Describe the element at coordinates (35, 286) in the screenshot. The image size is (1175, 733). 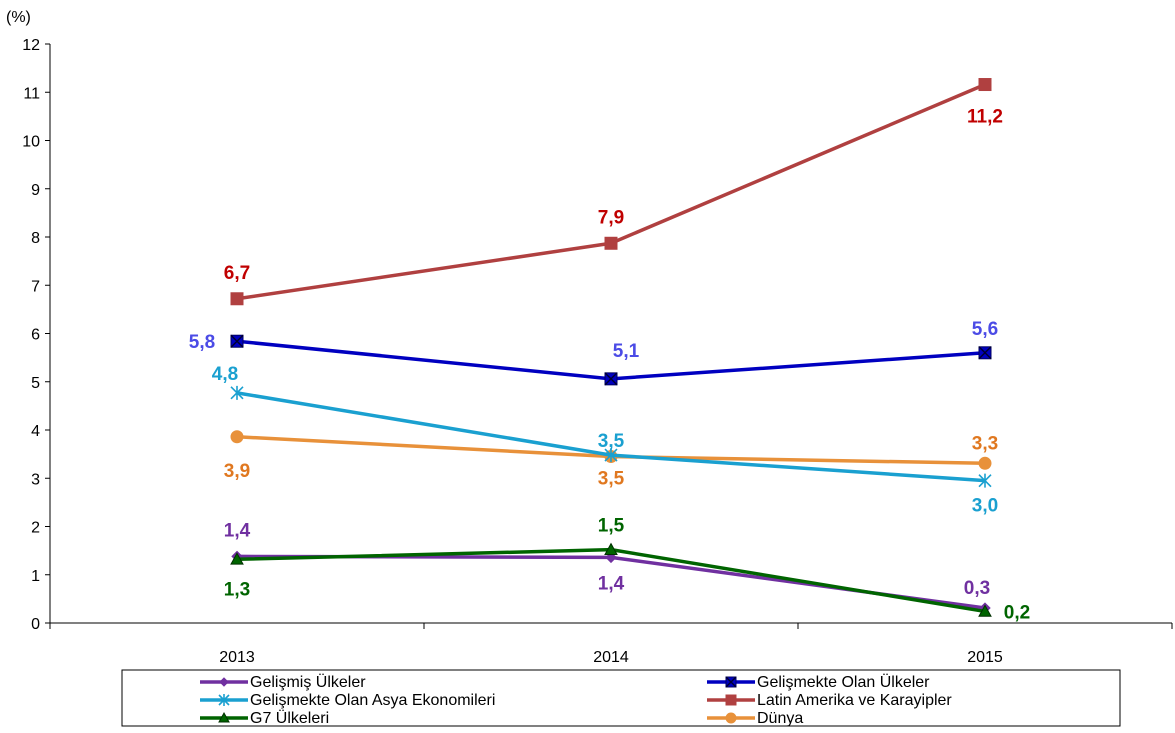
I see `y-tick-label: 7` at that location.